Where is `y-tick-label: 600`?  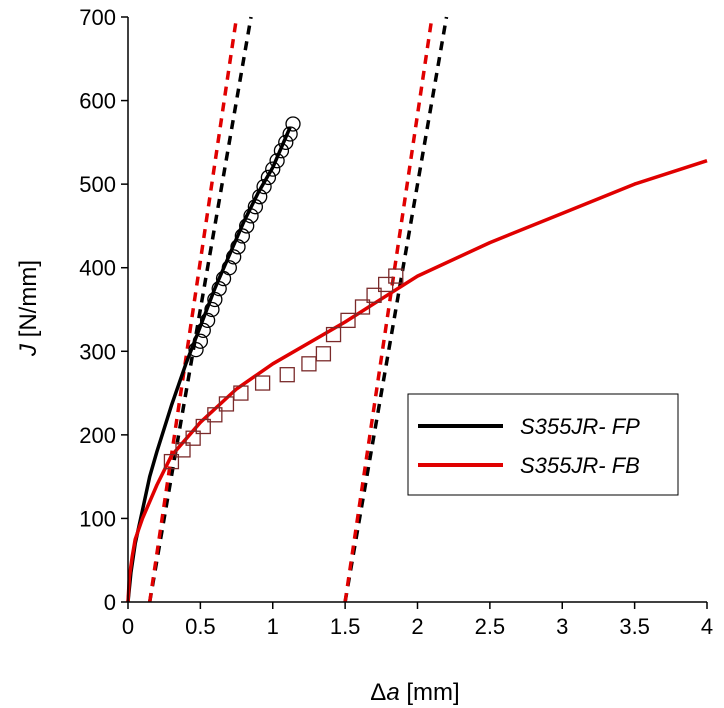 y-tick-label: 600 is located at coordinates (97, 101).